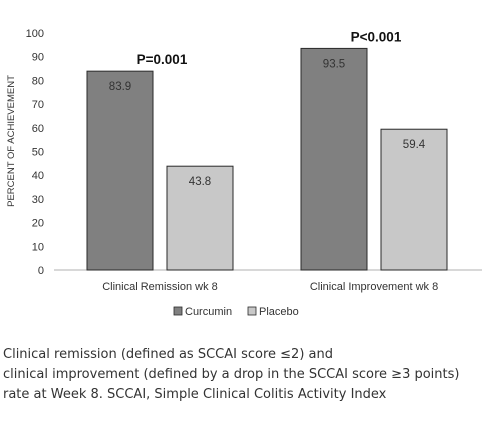  What do you see at coordinates (269, 48) in the screenshot?
I see `annotations-group: P=0.001 P<0.001` at bounding box center [269, 48].